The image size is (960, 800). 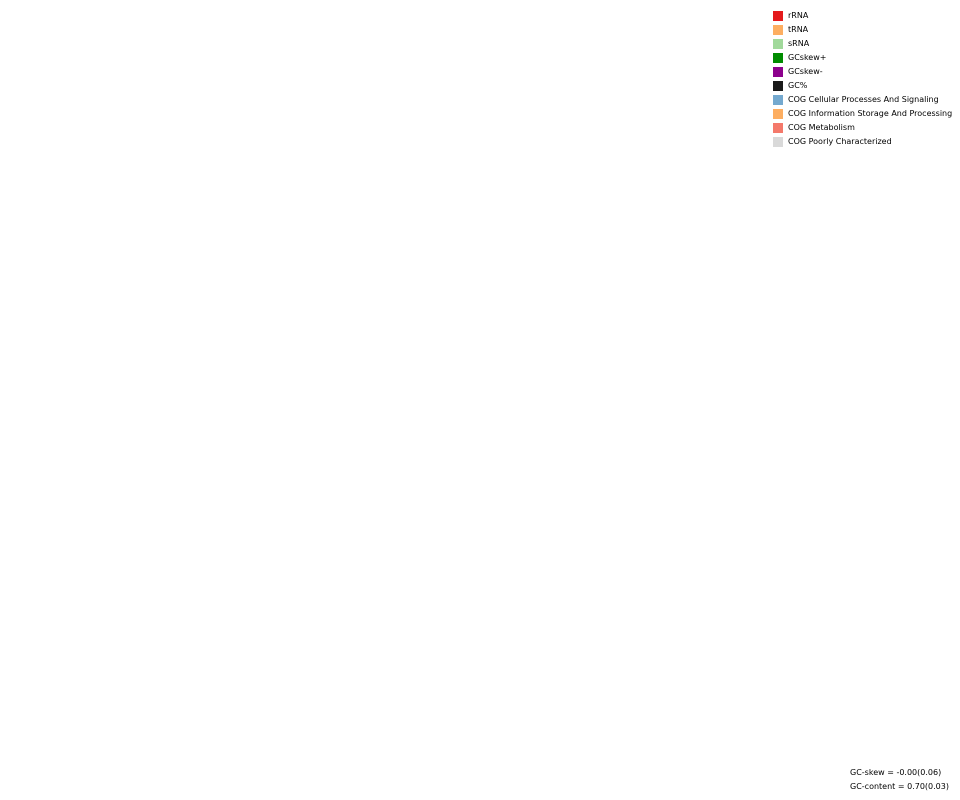 What do you see at coordinates (805, 71) in the screenshot?
I see `legend-label: GCskew-` at bounding box center [805, 71].